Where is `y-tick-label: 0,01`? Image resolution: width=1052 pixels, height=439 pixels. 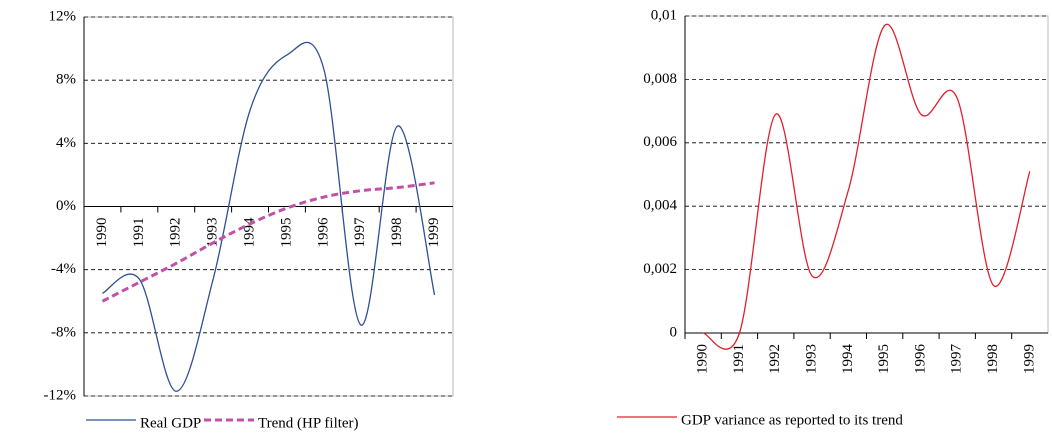
y-tick-label: 0,01 is located at coordinates (664, 15).